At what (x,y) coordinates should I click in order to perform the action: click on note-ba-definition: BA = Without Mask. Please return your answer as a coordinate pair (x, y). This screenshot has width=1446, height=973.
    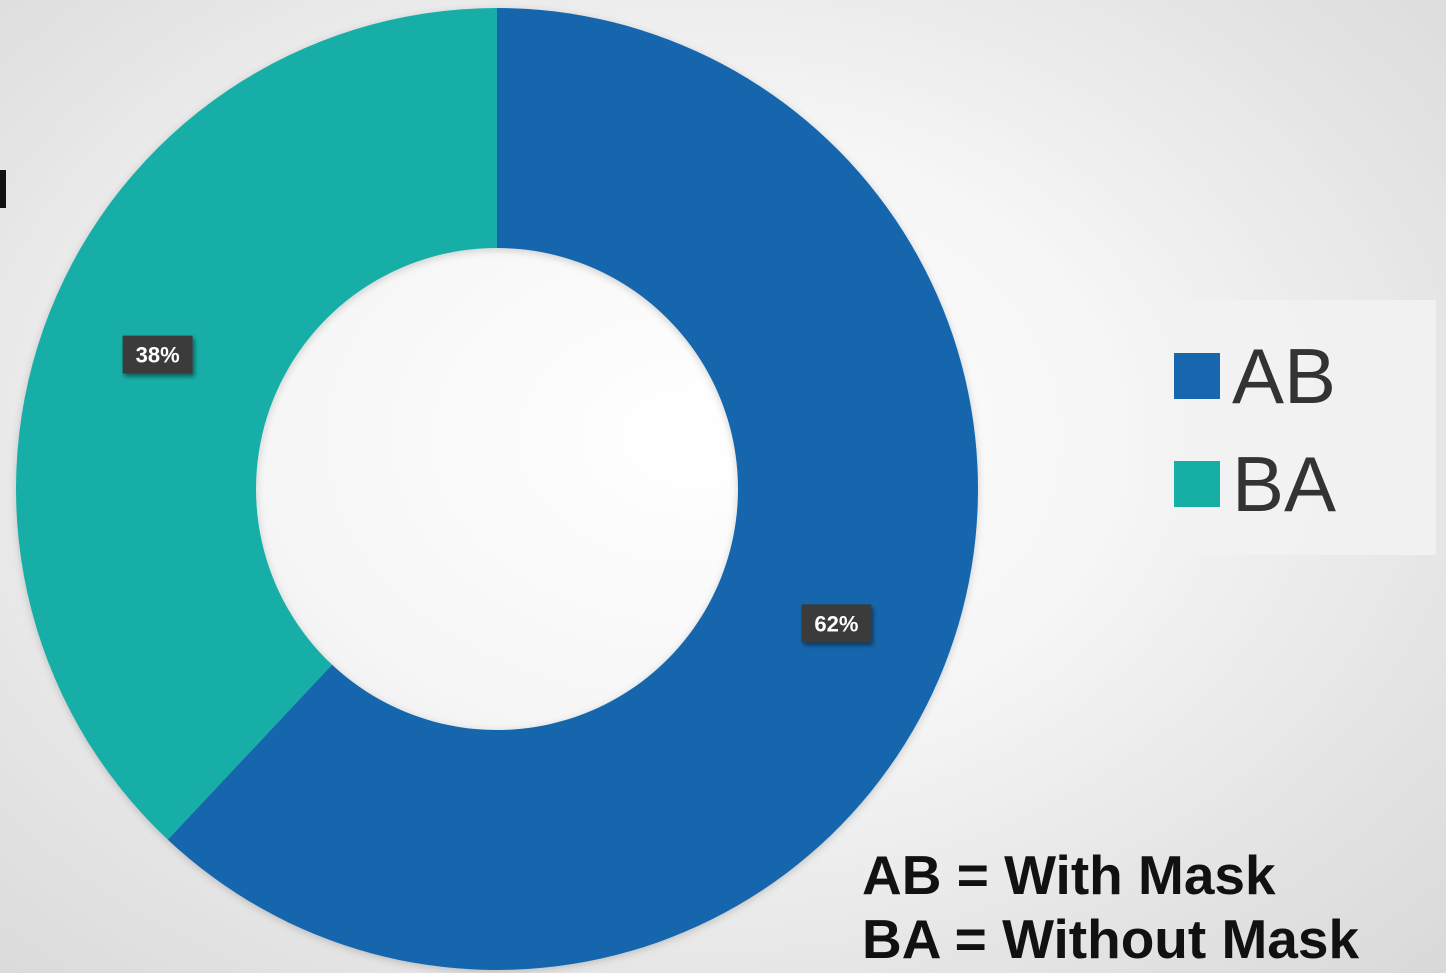
    Looking at the image, I should click on (1111, 939).